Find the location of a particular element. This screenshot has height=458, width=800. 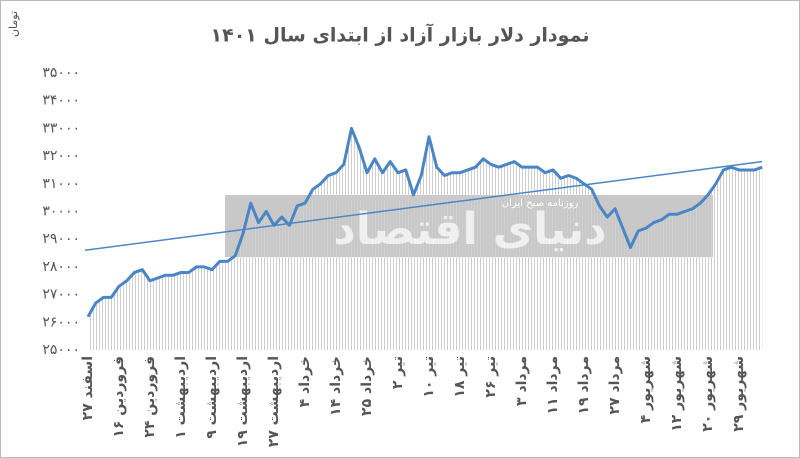

x-tick-label: ۲۷ اردیبهشت is located at coordinates (274, 401).